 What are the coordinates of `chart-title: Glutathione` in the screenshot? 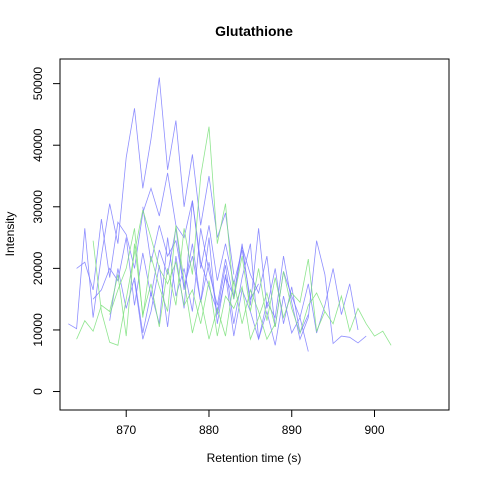 It's located at (254, 31).